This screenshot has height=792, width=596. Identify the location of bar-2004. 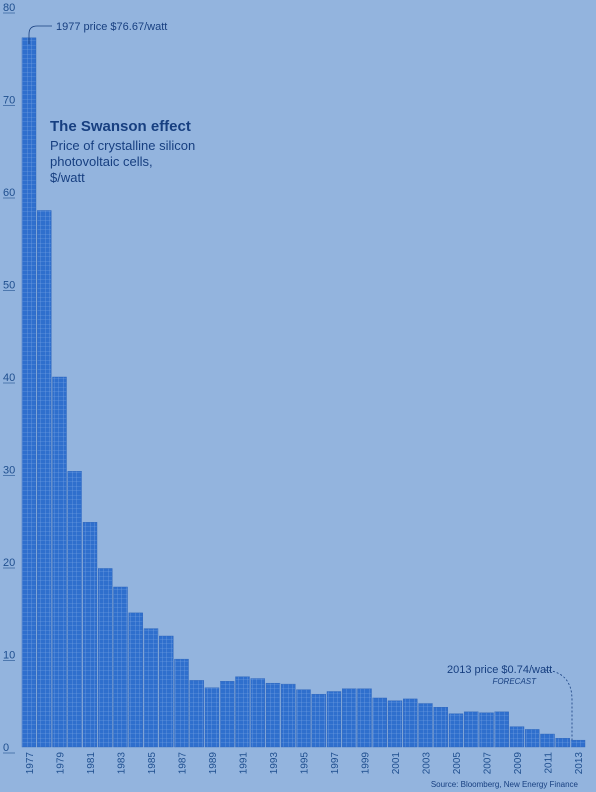
(440, 727).